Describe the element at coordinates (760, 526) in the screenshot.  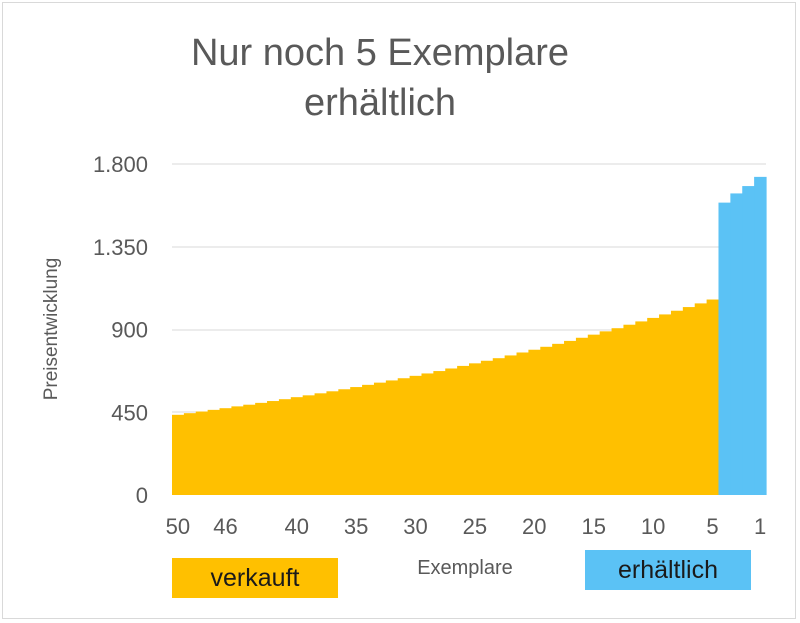
I see `x-tick-label: 1` at that location.